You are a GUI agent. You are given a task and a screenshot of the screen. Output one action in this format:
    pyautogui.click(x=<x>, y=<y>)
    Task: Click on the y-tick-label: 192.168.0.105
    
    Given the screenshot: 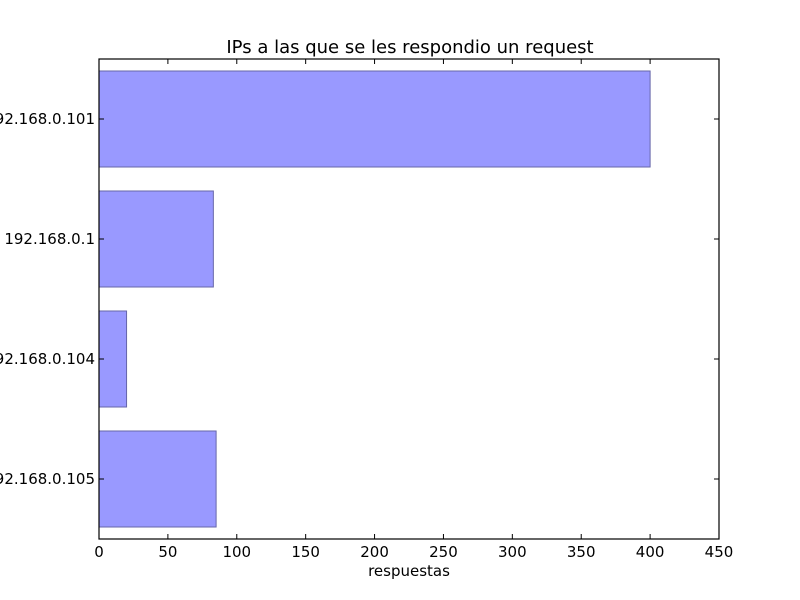 What is the action you would take?
    pyautogui.click(x=47, y=479)
    